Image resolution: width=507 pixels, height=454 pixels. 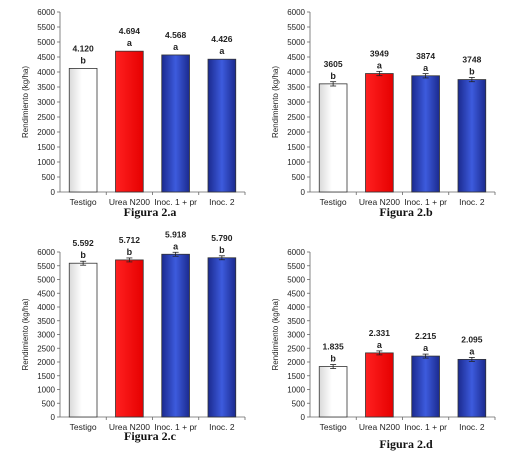 I want to click on value-label: 3605, so click(x=333, y=64).